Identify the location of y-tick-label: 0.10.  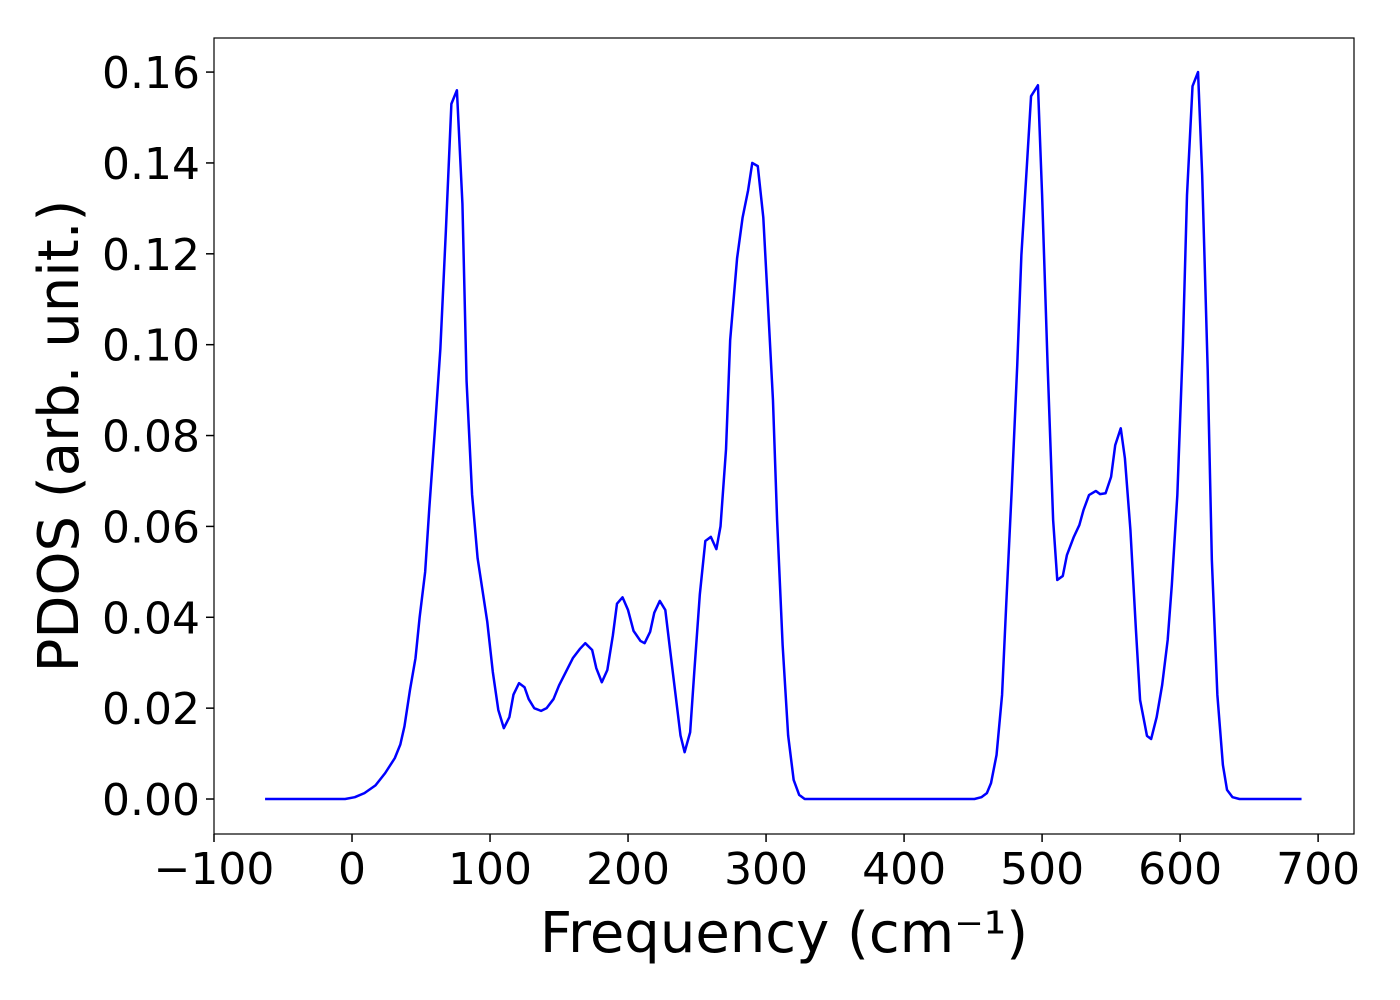
(151, 346).